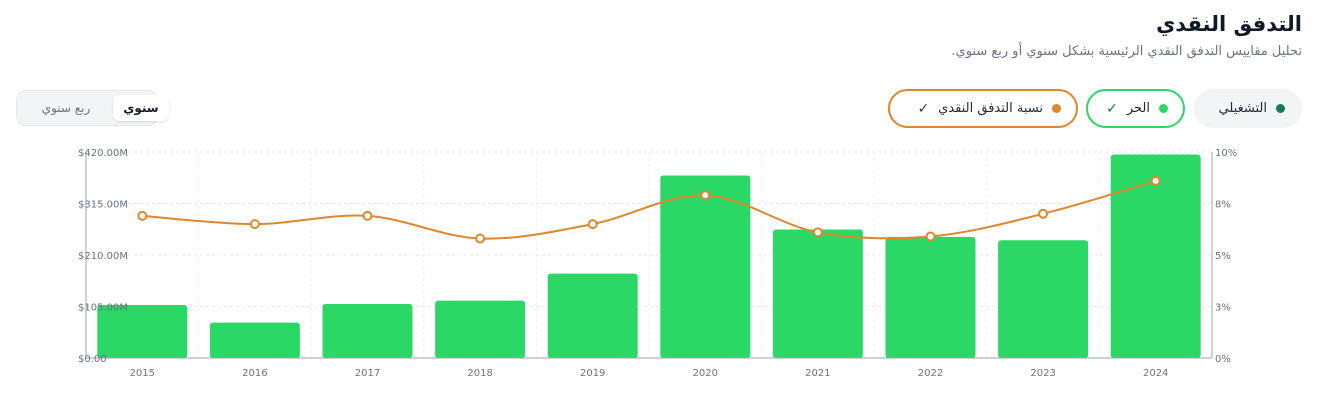 The image size is (1324, 414). I want to click on ratio-color-dot, so click(1056, 108).